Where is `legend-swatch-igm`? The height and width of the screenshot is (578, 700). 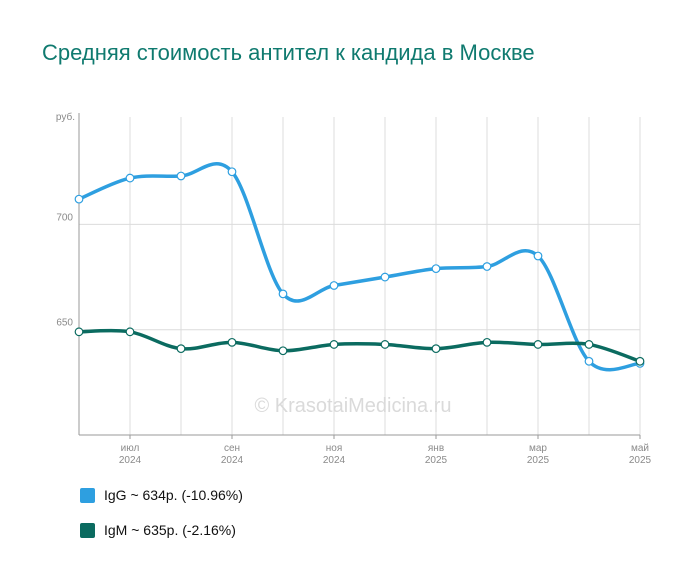
legend-swatch-igm is located at coordinates (87, 530).